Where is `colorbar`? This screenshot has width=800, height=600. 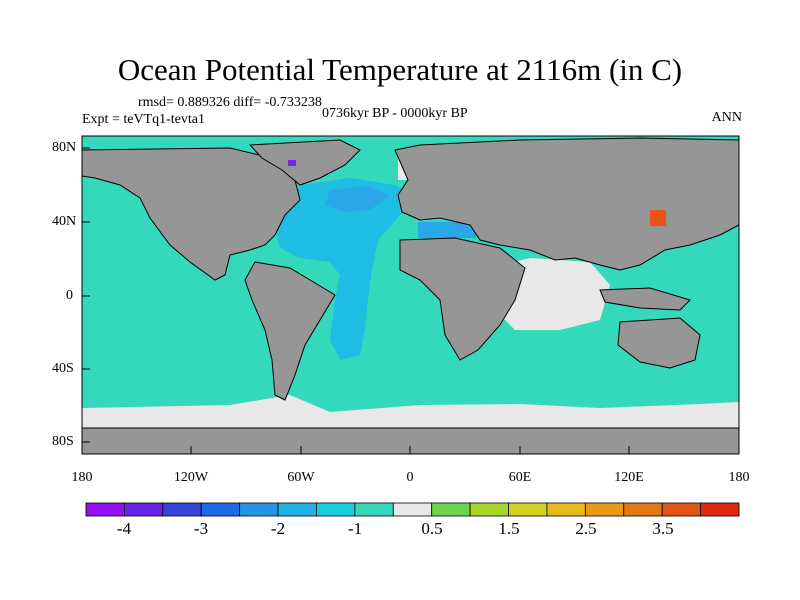 colorbar is located at coordinates (412, 509).